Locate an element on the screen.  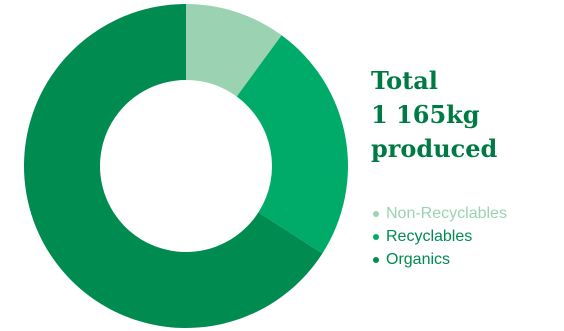
legend-label: Non-Recyclables is located at coordinates (446, 213).